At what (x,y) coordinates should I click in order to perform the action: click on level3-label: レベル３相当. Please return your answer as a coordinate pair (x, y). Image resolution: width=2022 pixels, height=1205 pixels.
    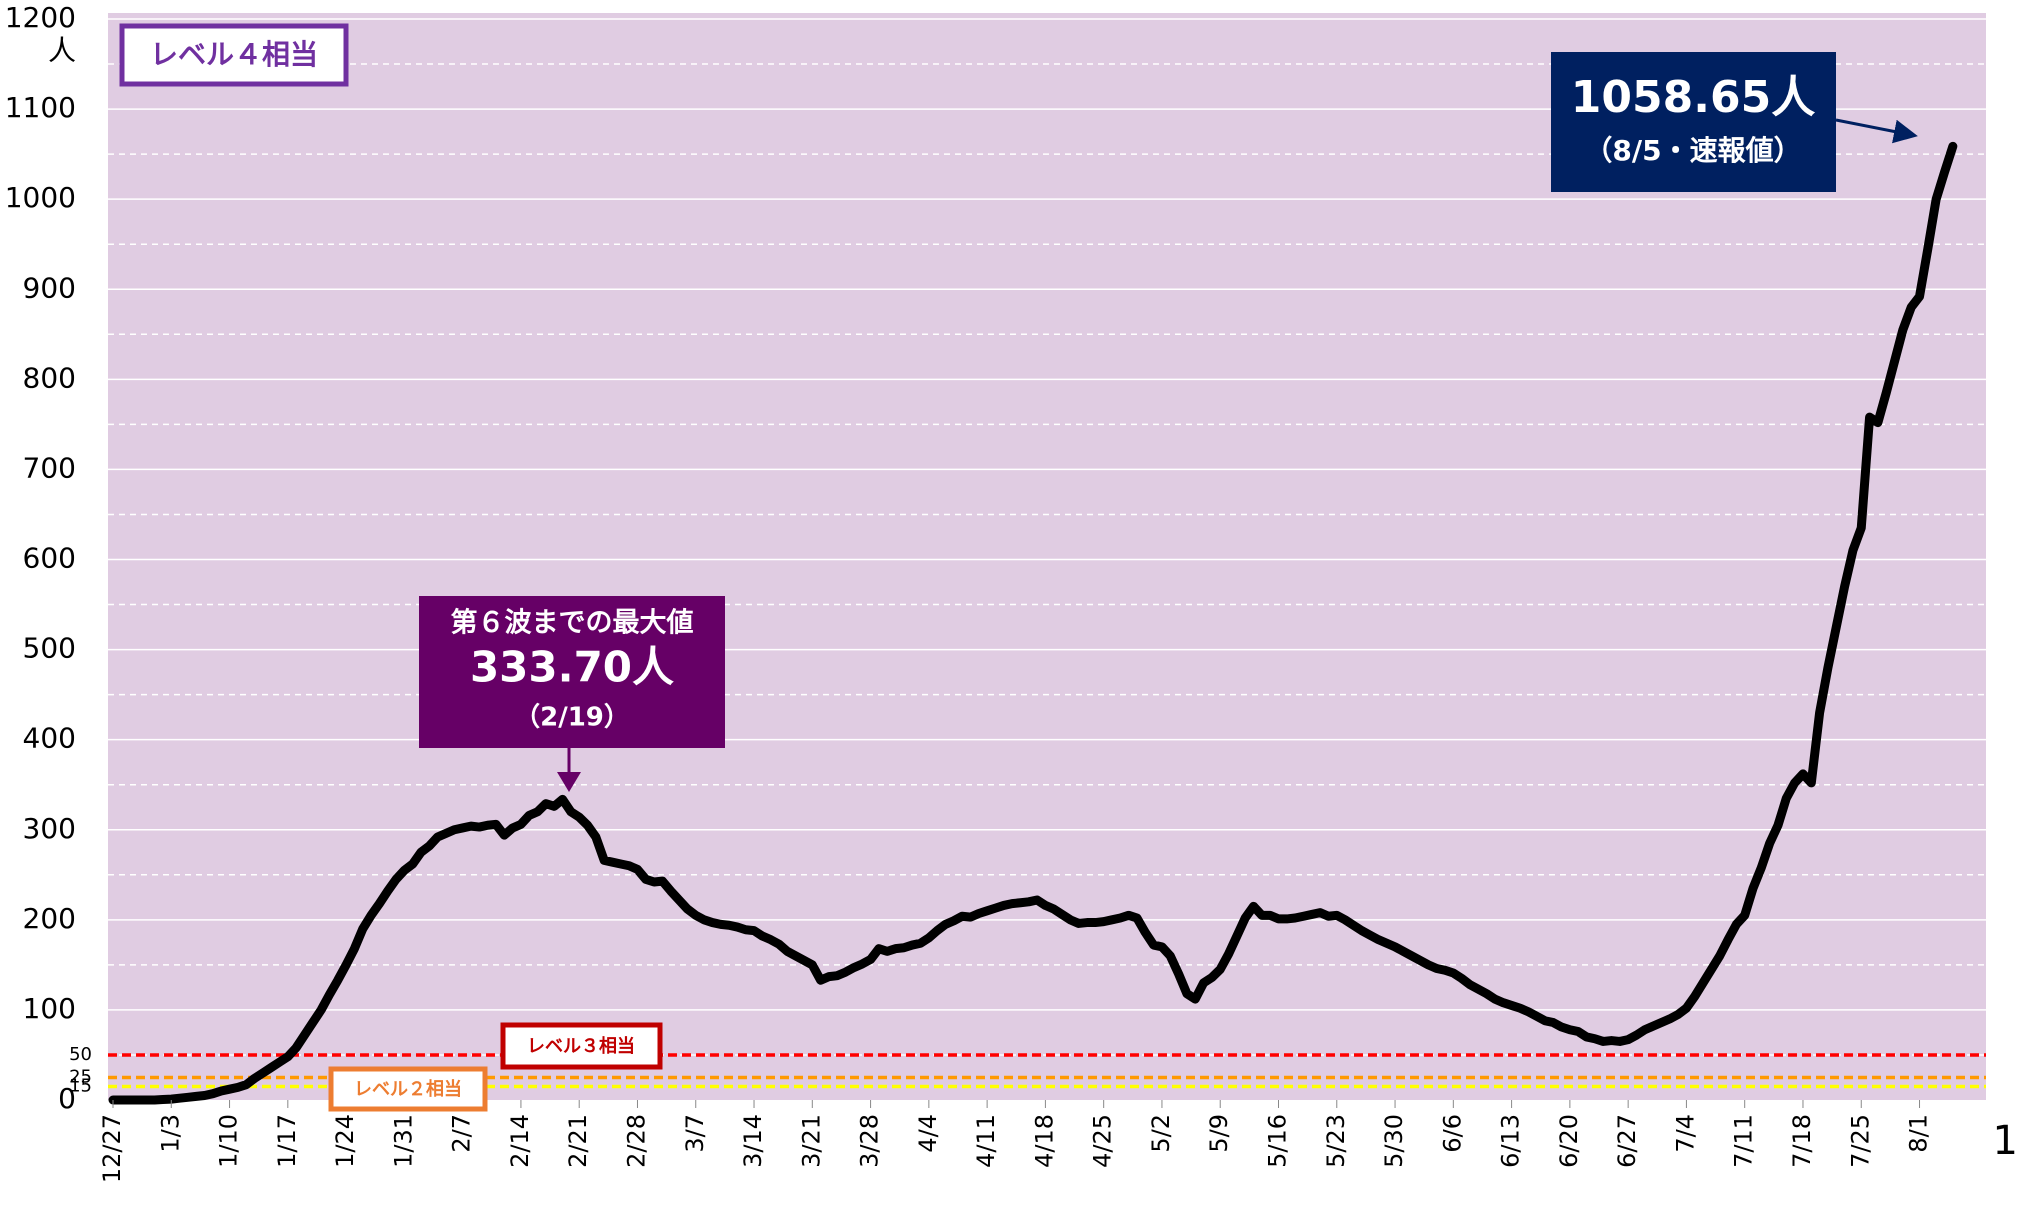
    Looking at the image, I should click on (581, 1046).